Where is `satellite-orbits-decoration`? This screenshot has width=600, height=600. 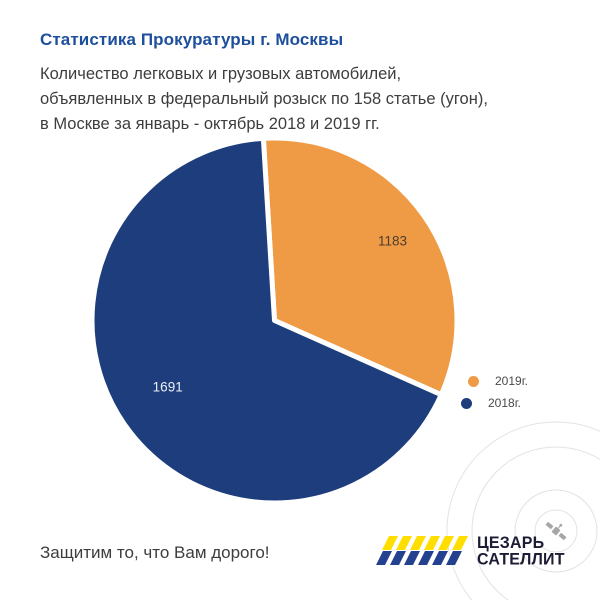
satellite-orbits-decoration is located at coordinates (523, 510).